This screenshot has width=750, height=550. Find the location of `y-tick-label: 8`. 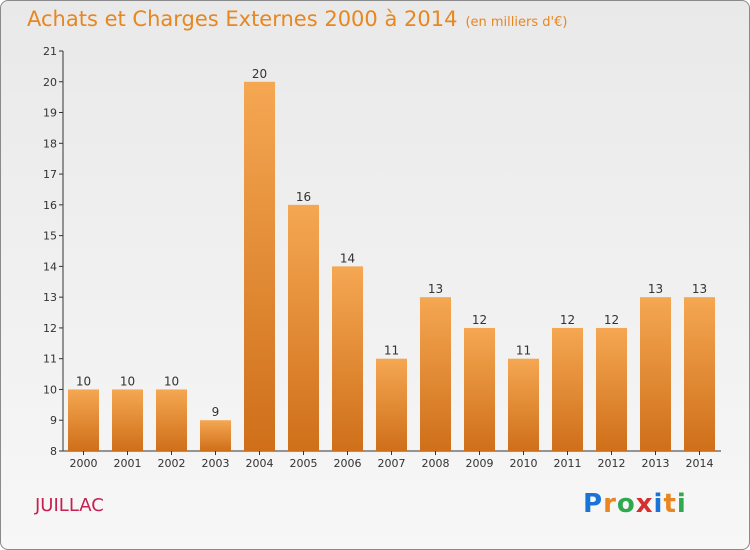

y-tick-label: 8 is located at coordinates (53, 451).